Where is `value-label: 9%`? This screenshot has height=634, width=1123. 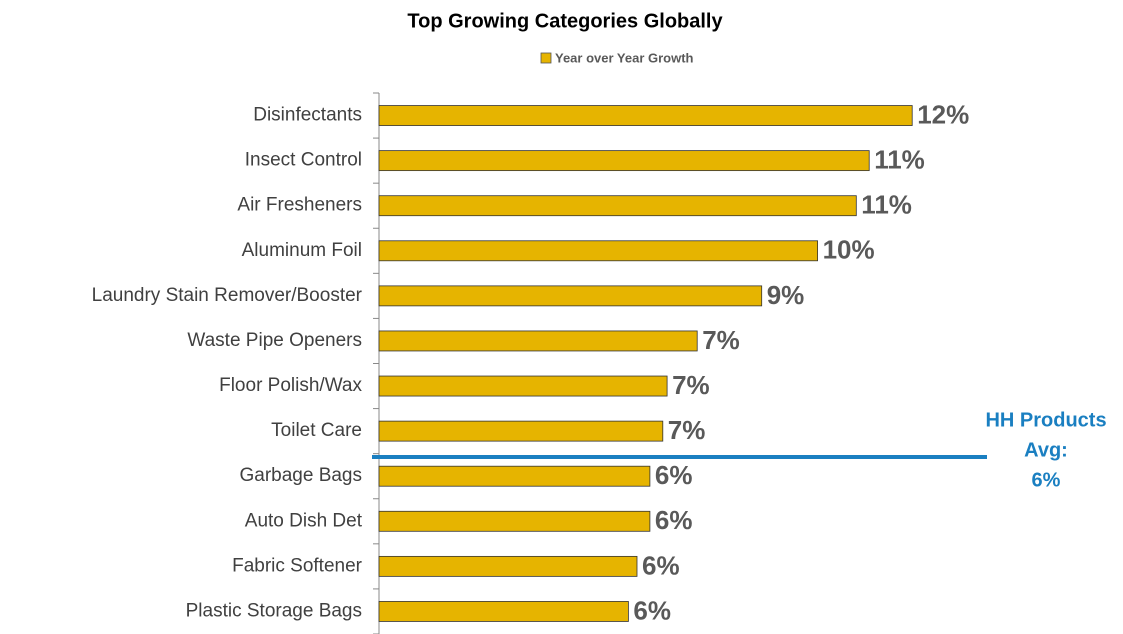 value-label: 9% is located at coordinates (786, 295).